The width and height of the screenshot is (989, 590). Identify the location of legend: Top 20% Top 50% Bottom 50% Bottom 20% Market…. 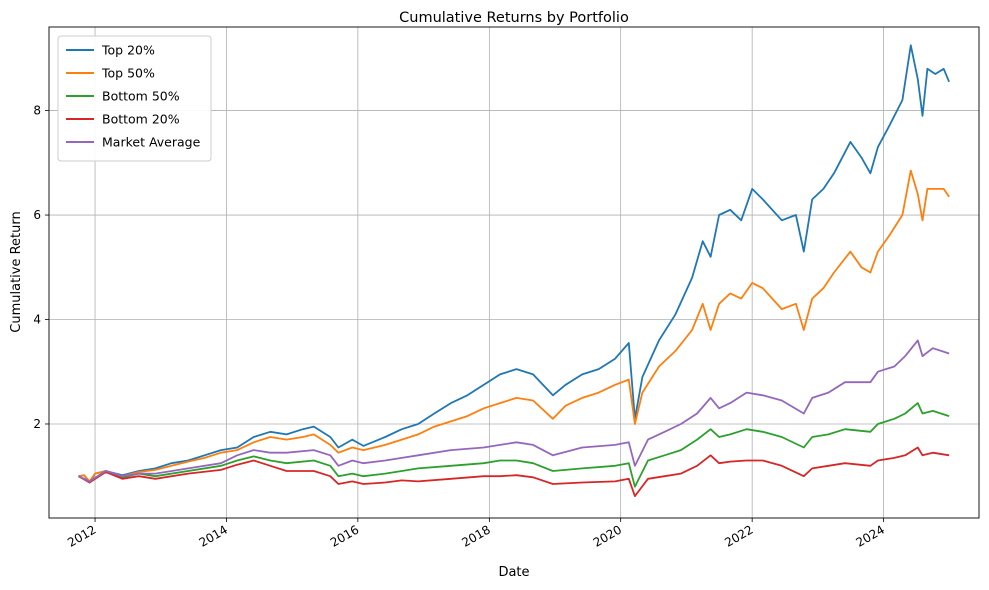
(134, 98).